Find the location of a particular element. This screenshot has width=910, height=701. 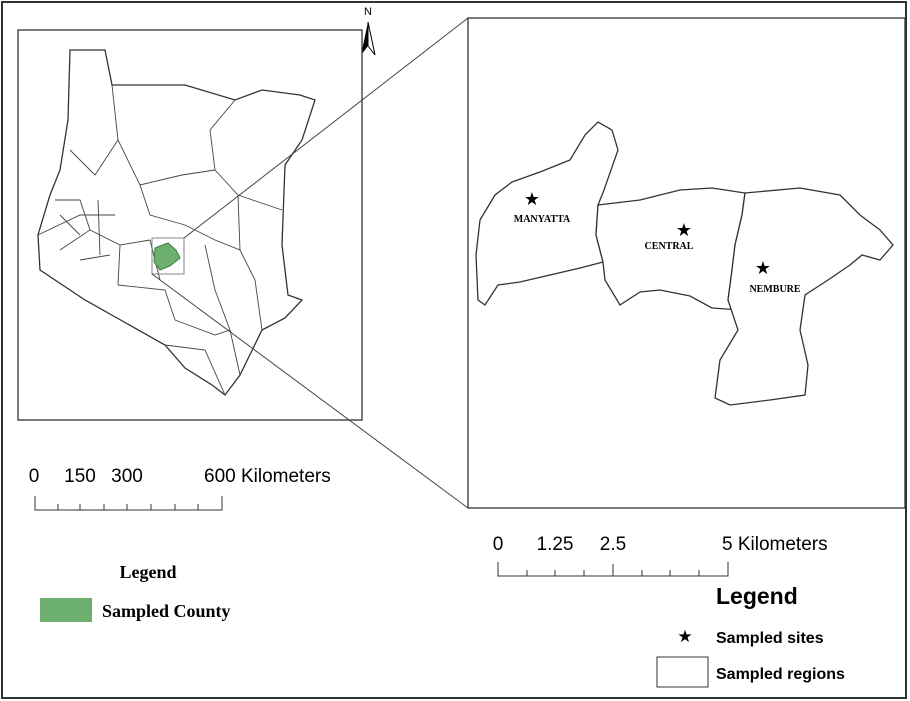

county-borders is located at coordinates (160, 240).